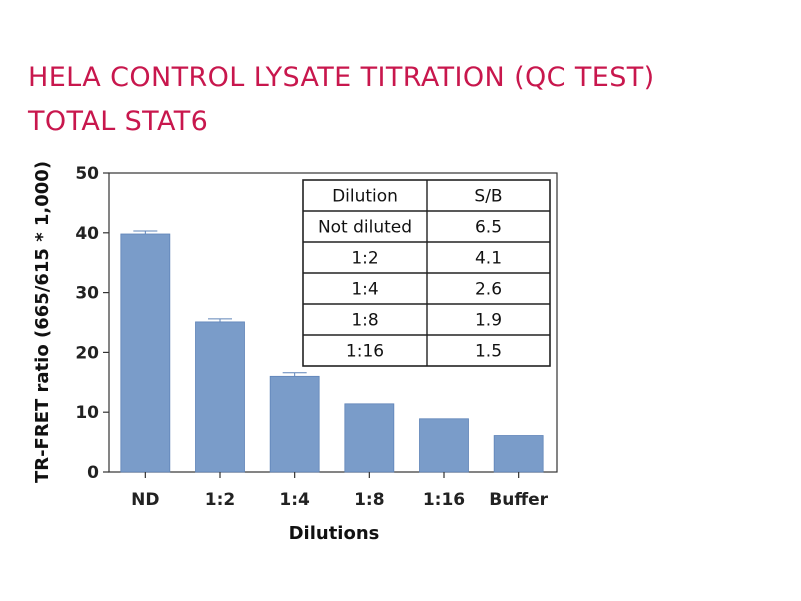 The height and width of the screenshot is (601, 801). I want to click on y-tick-label-1: 10, so click(87, 413).